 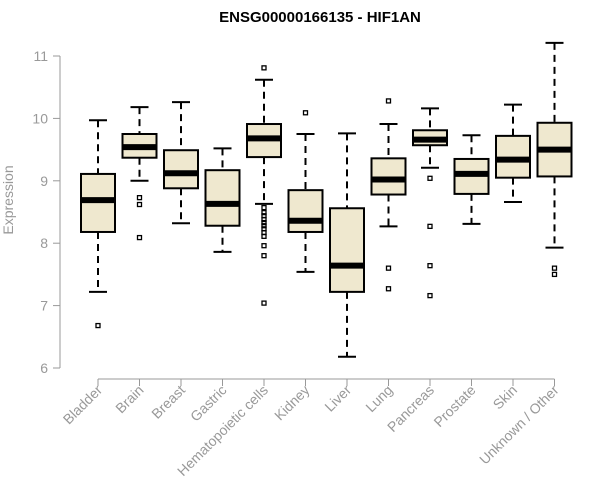 What do you see at coordinates (44, 181) in the screenshot?
I see `y-tick-label: 9` at bounding box center [44, 181].